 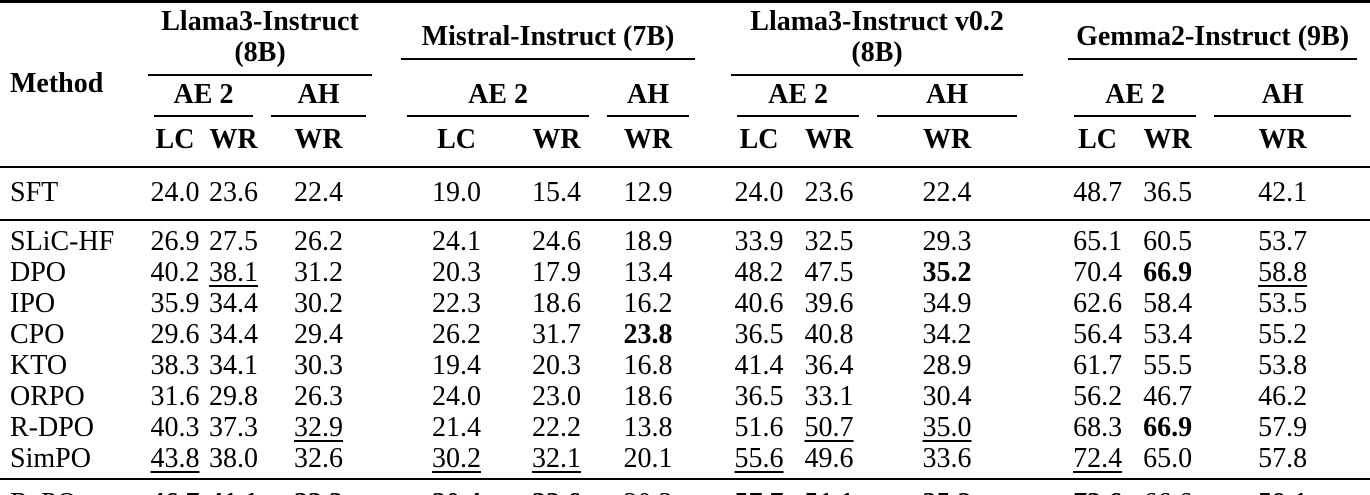 What do you see at coordinates (1283, 458) in the screenshot?
I see `value: 57.8` at bounding box center [1283, 458].